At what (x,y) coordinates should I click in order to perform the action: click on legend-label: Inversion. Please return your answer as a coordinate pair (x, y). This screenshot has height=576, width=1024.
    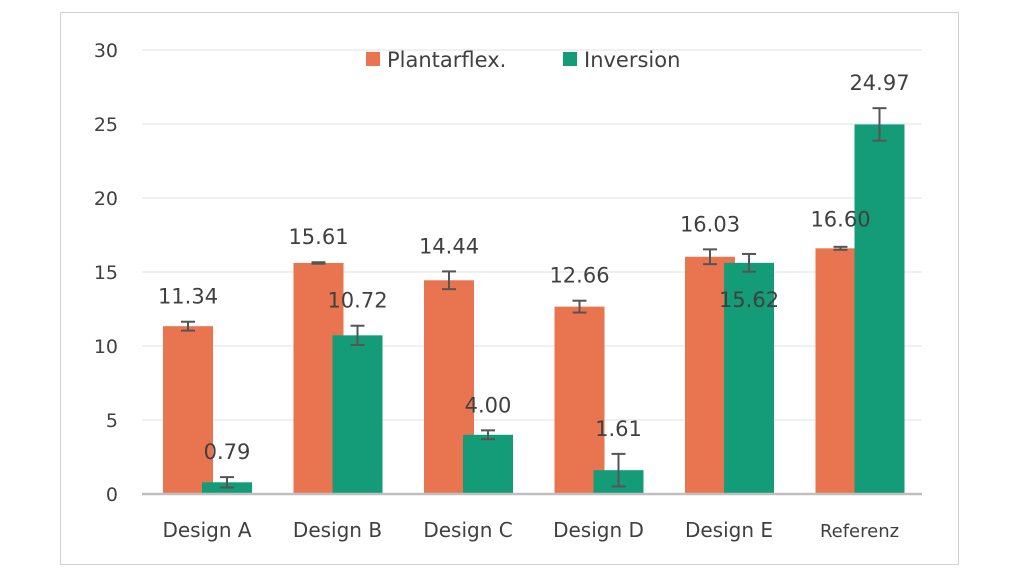
    Looking at the image, I should click on (632, 60).